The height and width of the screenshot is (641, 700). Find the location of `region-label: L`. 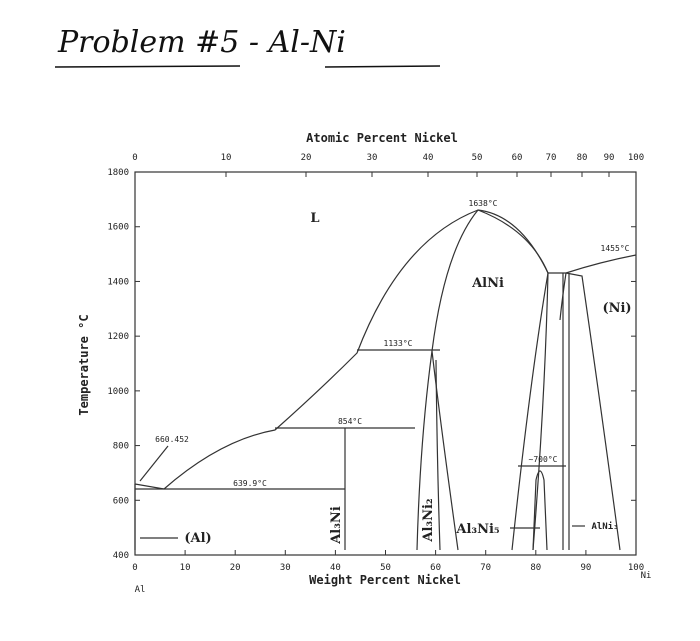

region-label: L is located at coordinates (314, 218).